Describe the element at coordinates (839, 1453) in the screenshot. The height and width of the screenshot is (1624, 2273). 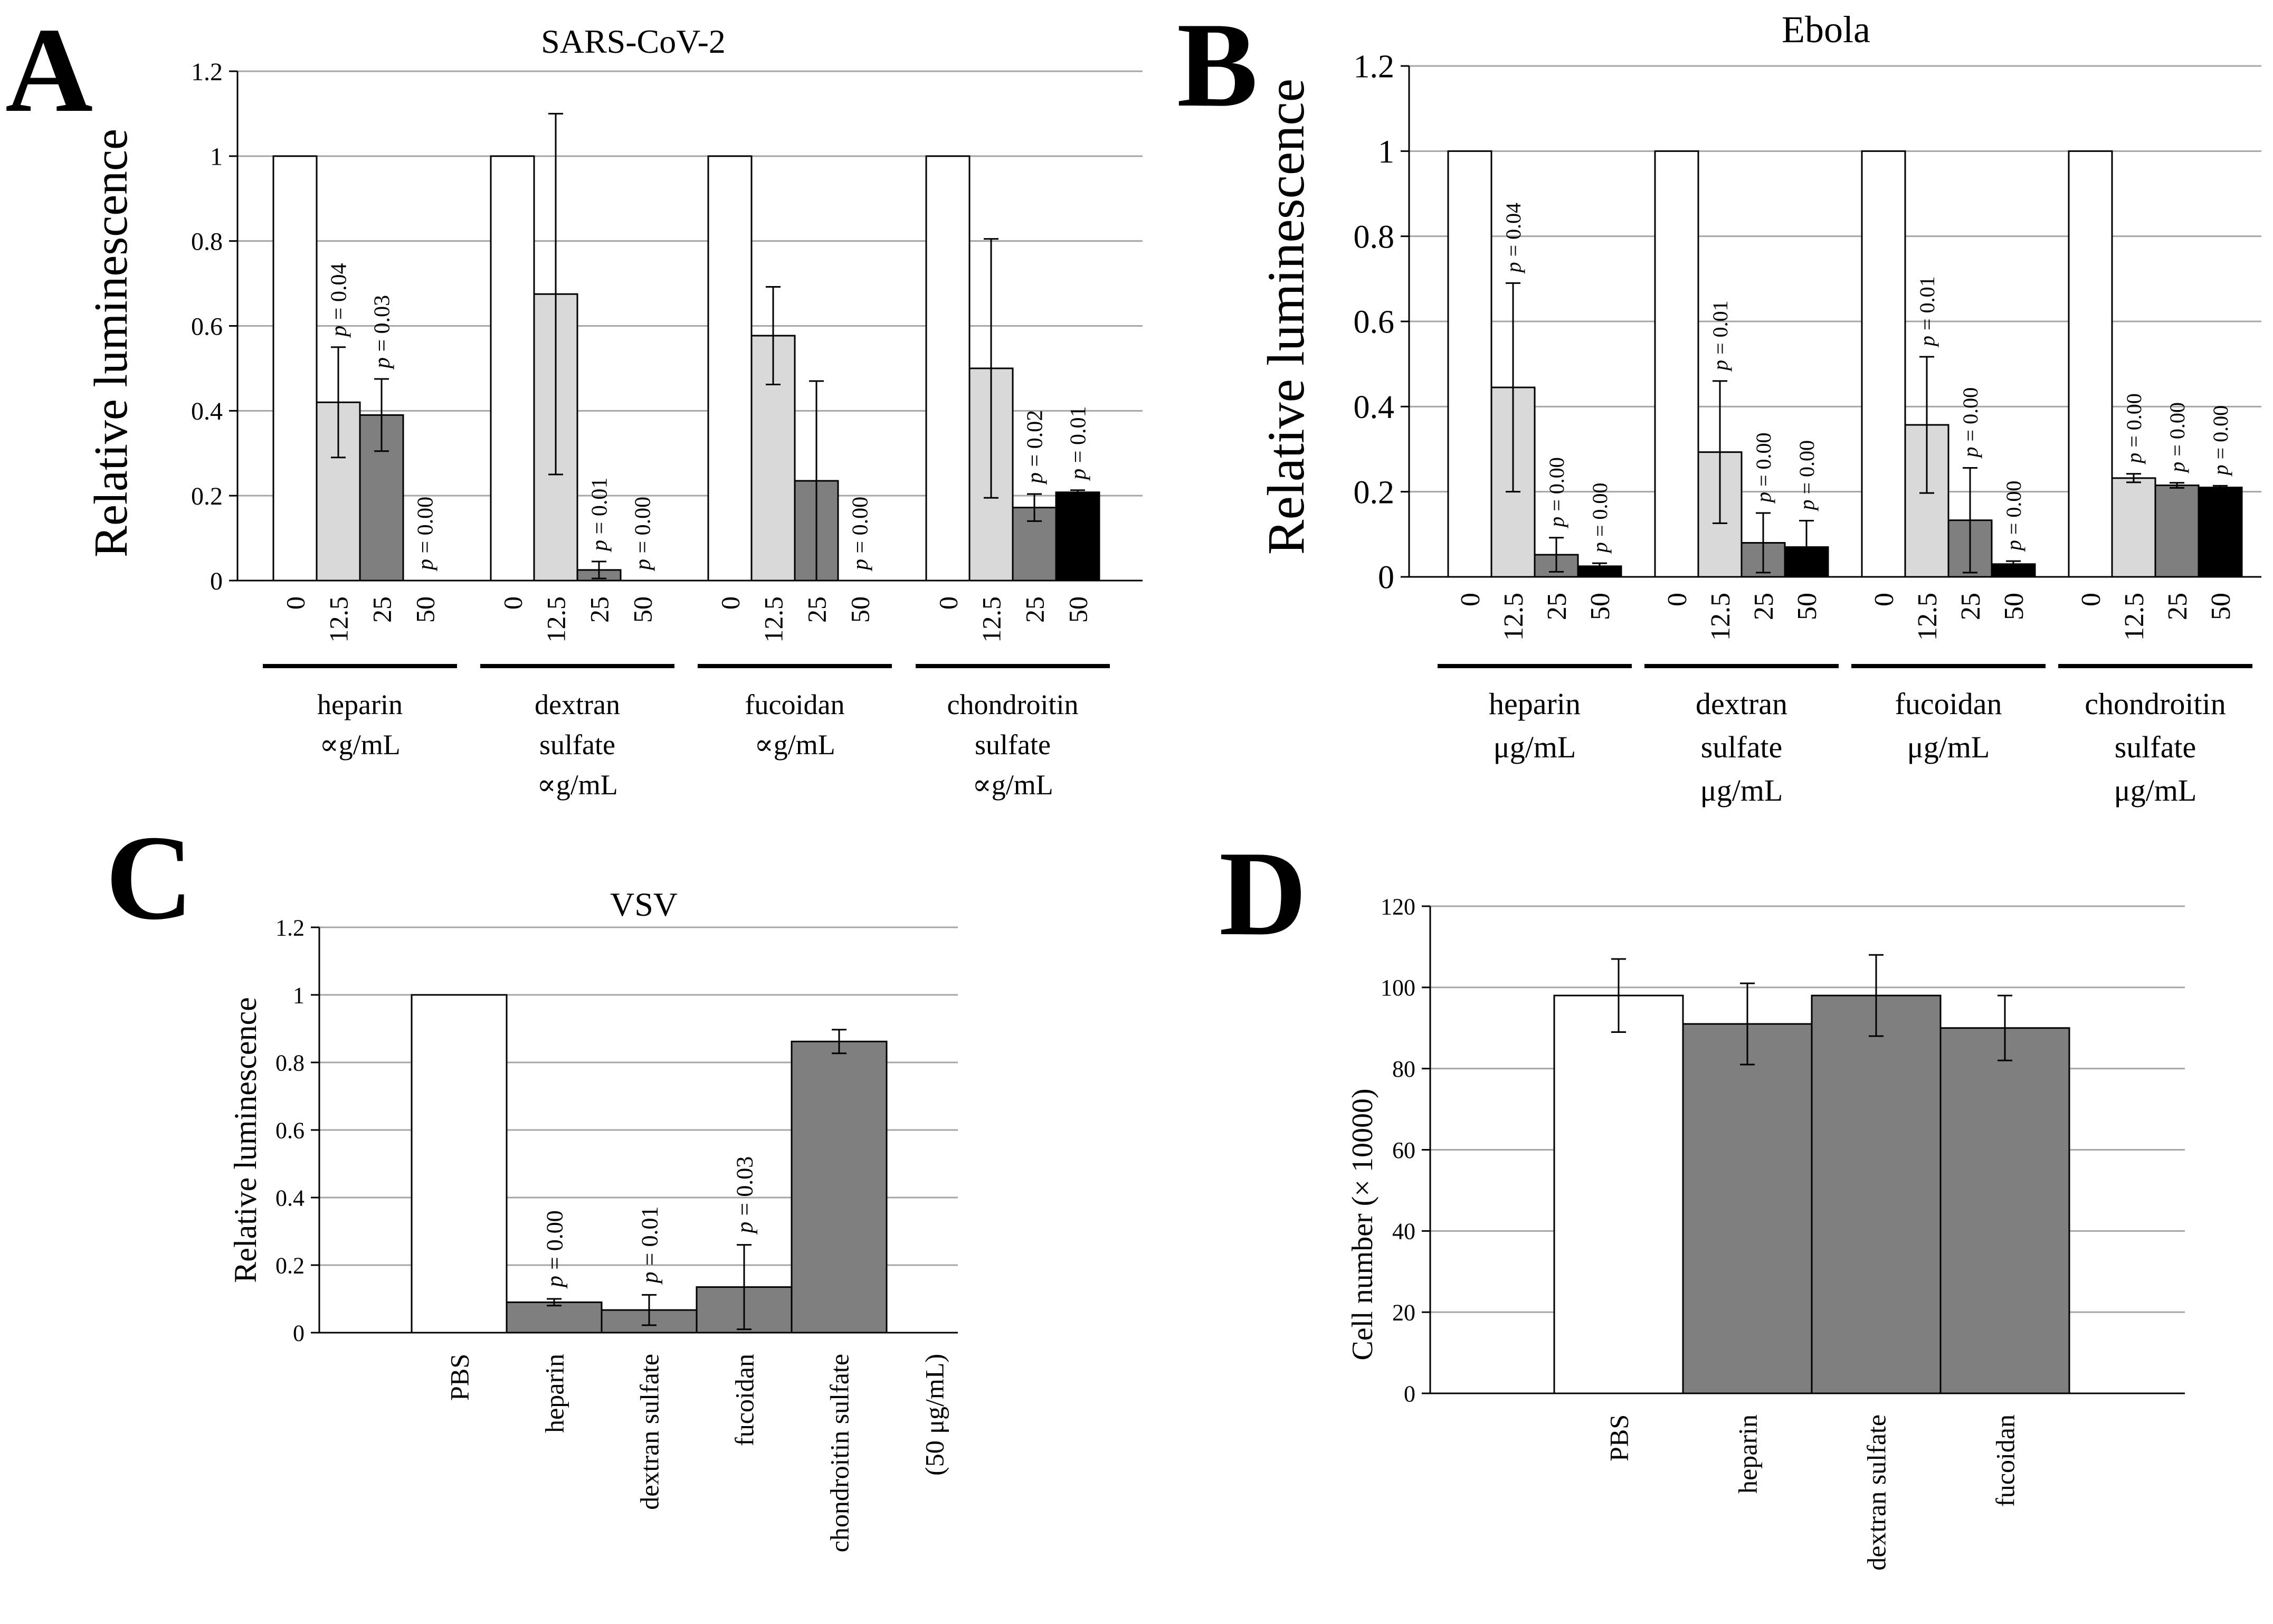
I see `panel-c-category-label: chondroitin sulfate` at that location.